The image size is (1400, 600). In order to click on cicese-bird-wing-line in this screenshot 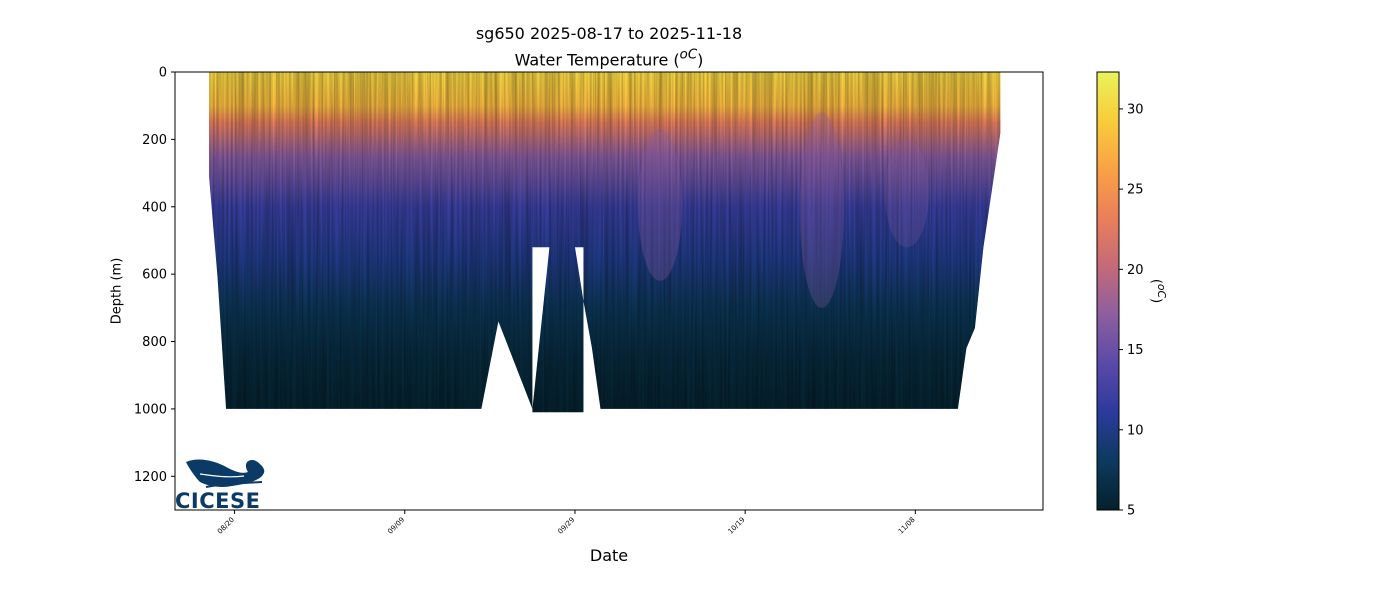, I will do `click(222, 475)`.